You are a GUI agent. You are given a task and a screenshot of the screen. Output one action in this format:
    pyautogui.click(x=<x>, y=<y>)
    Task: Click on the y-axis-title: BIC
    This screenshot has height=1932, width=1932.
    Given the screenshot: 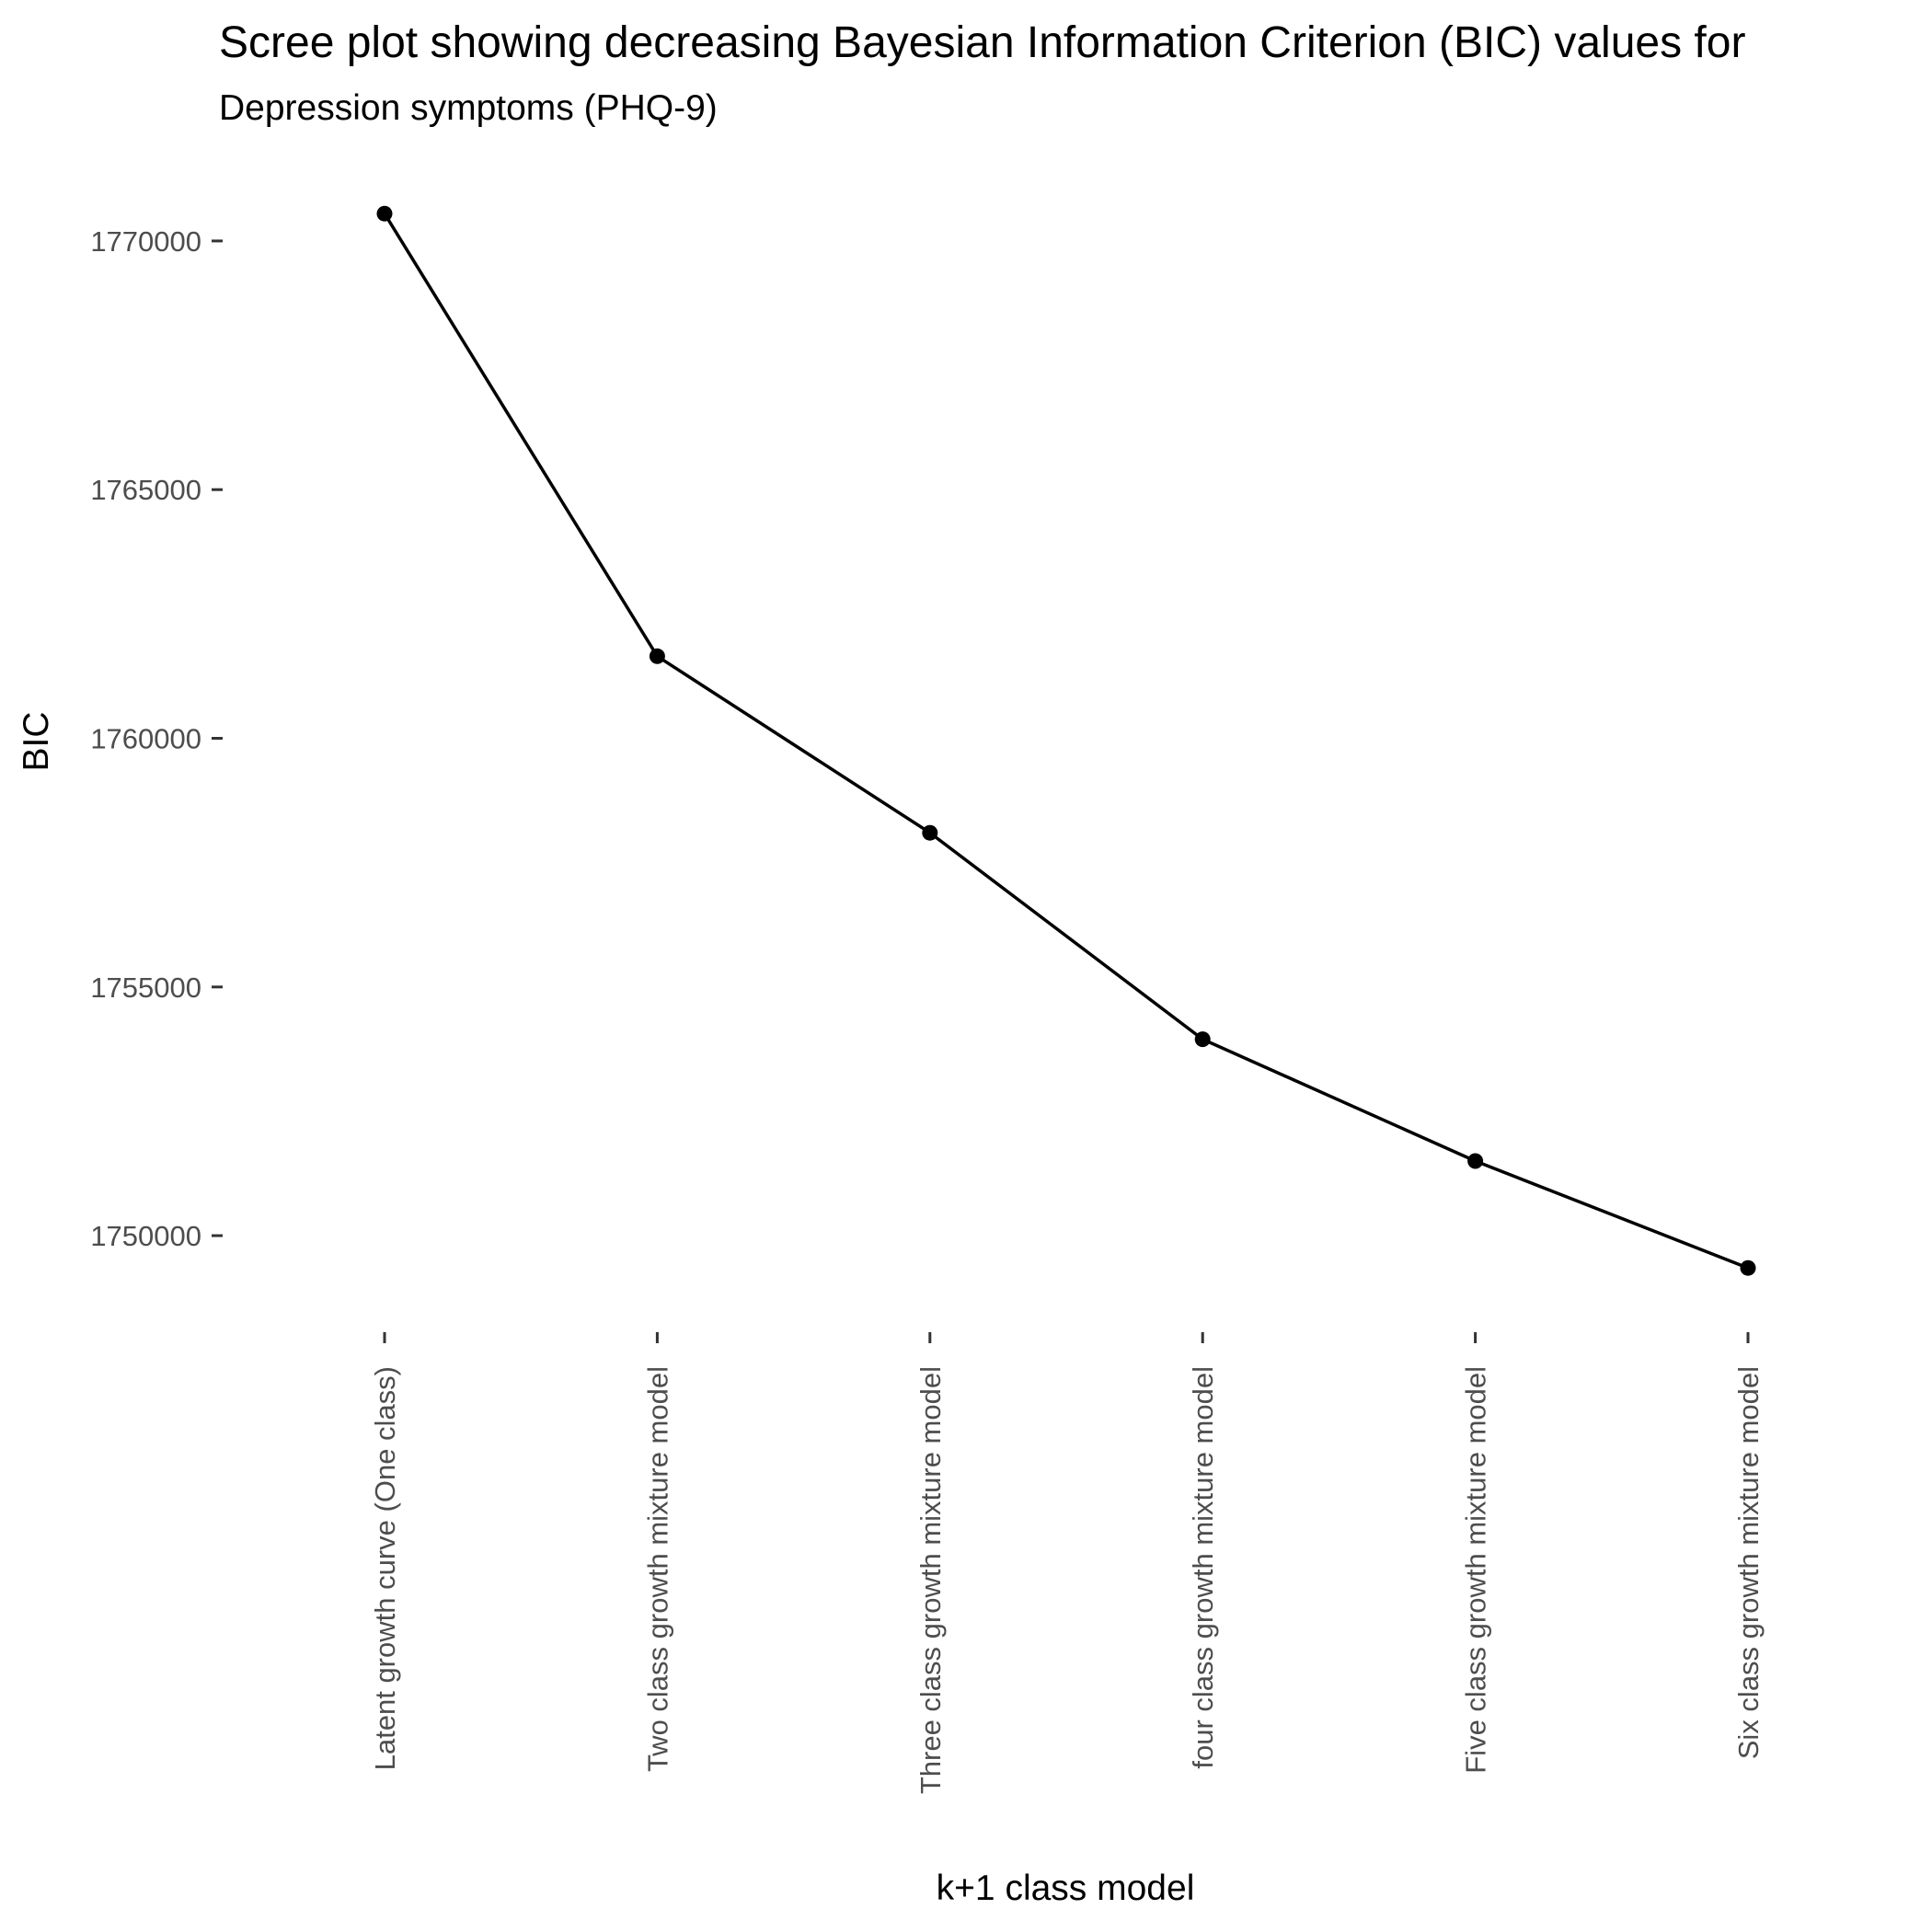 What is the action you would take?
    pyautogui.click(x=36, y=741)
    